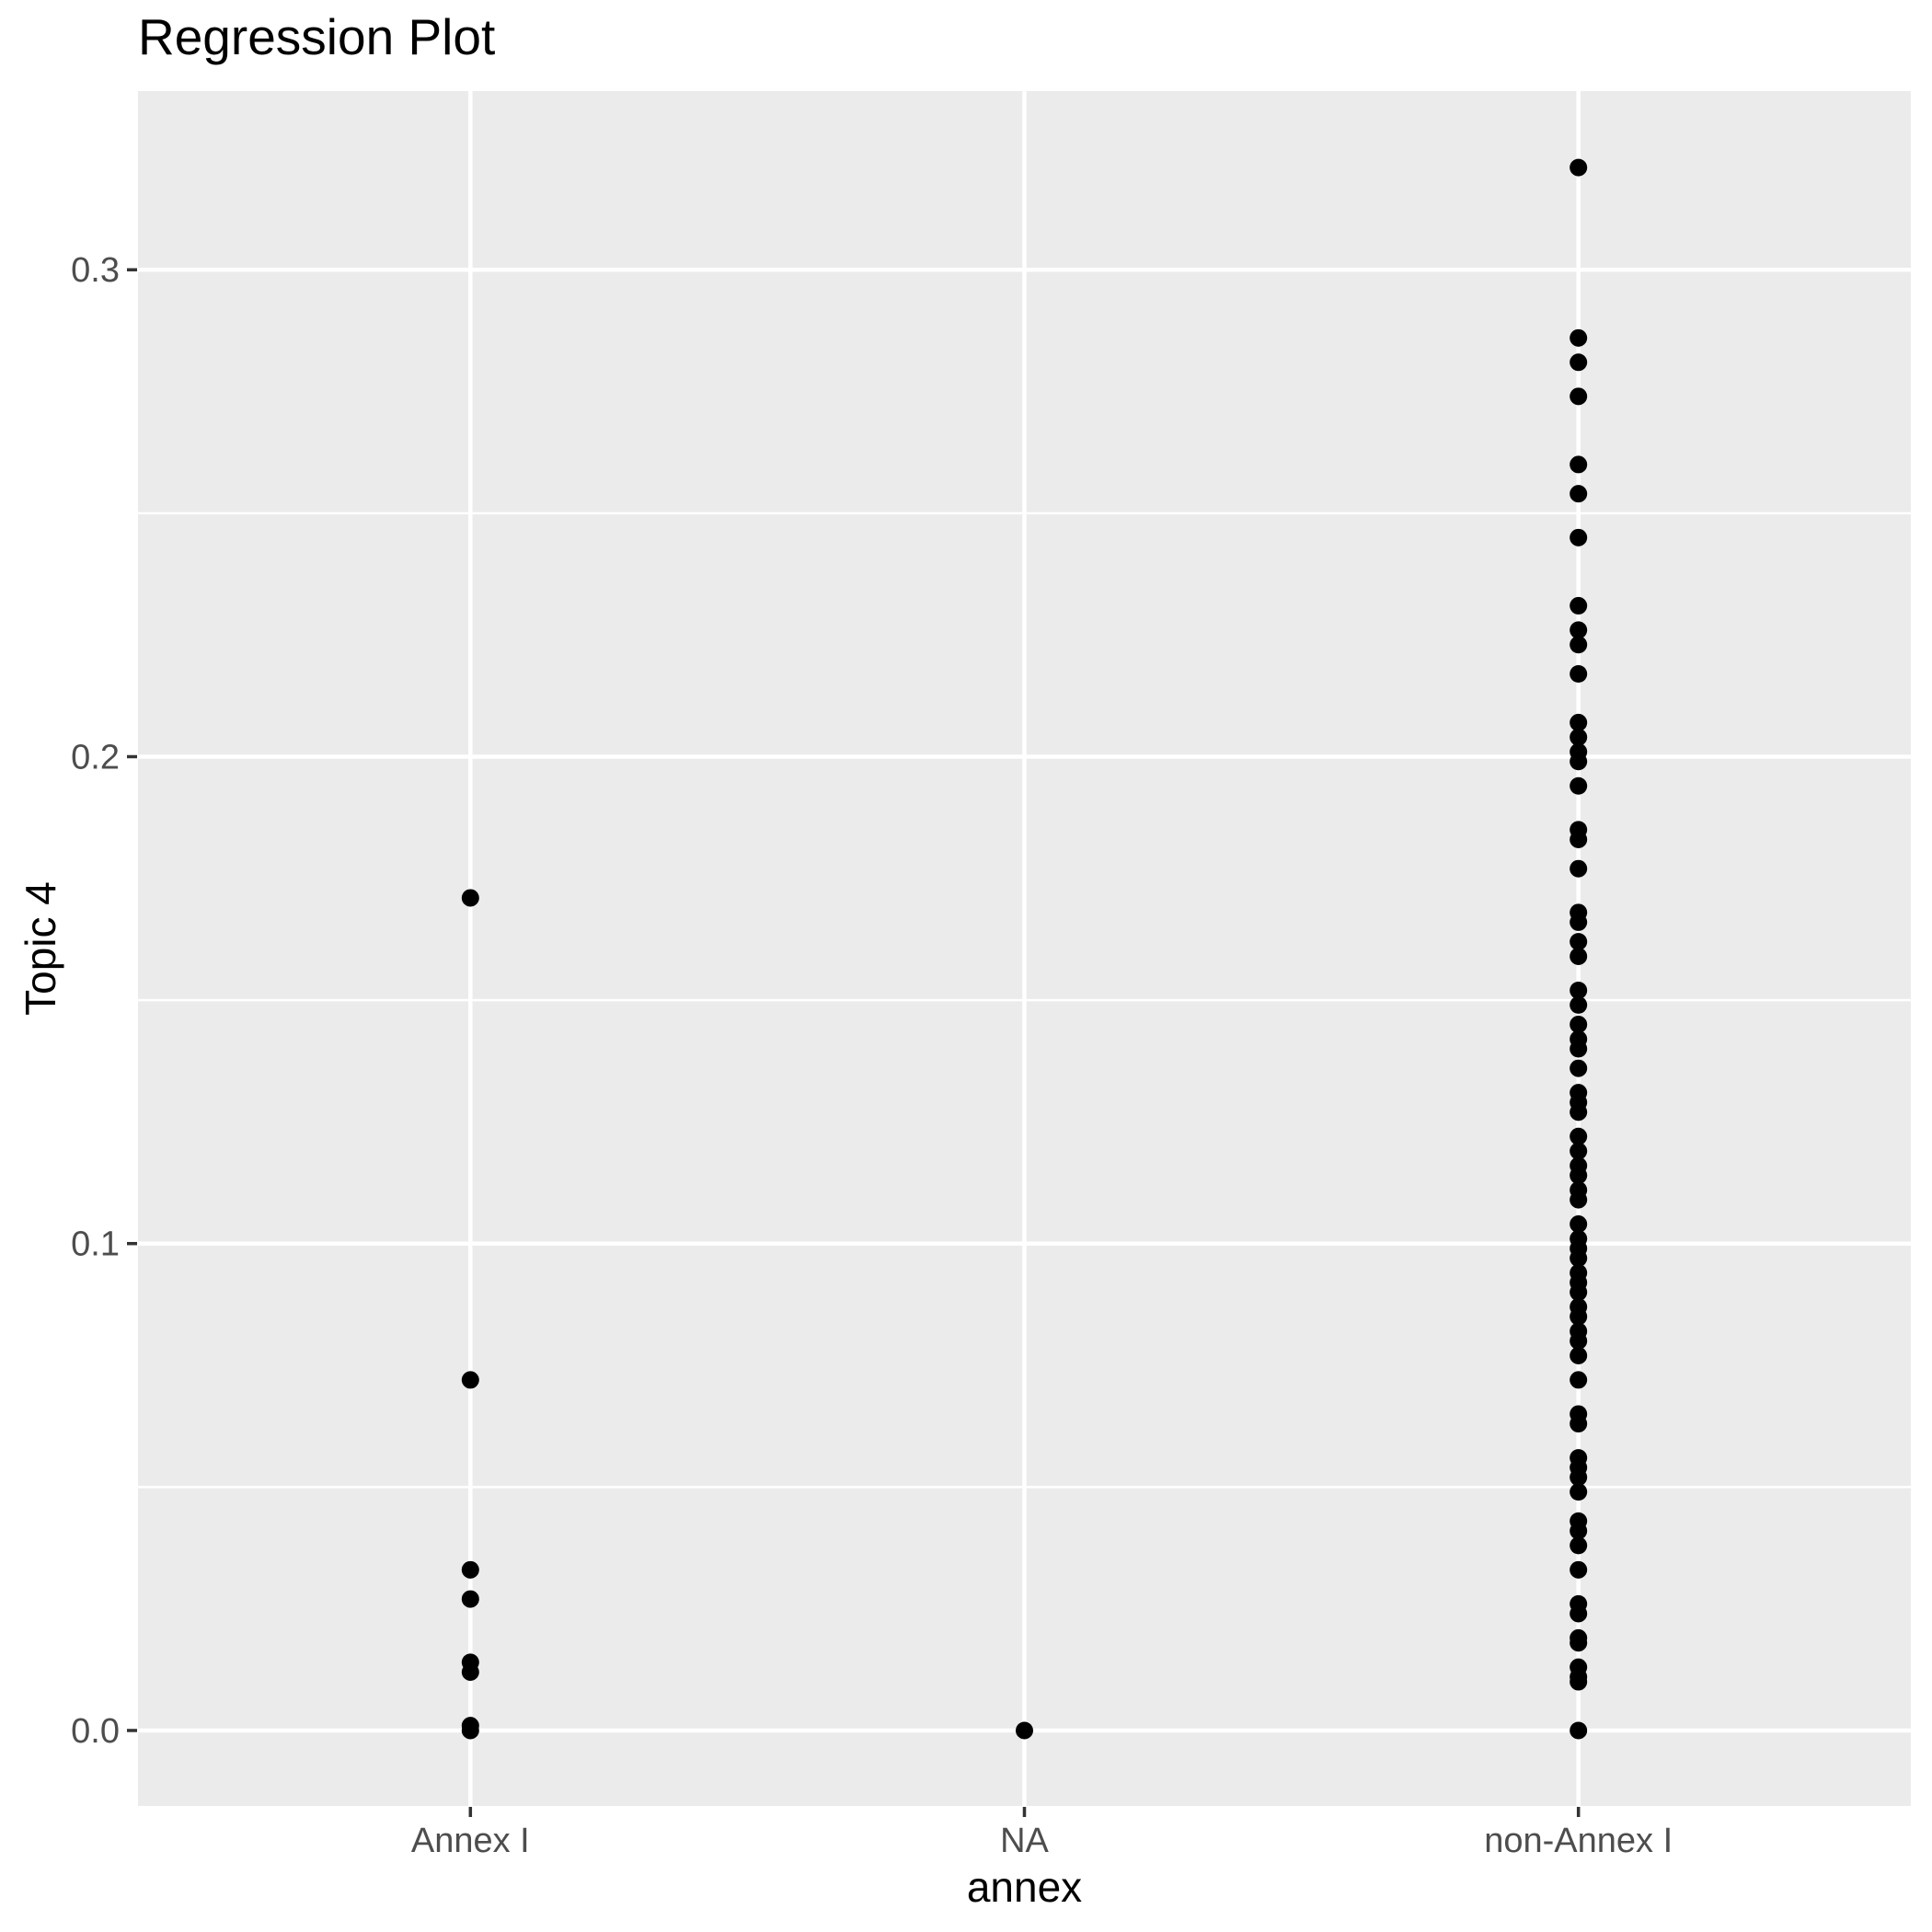 The image size is (1932, 1932). What do you see at coordinates (95, 757) in the screenshot?
I see `y-tick-label: 0.2` at bounding box center [95, 757].